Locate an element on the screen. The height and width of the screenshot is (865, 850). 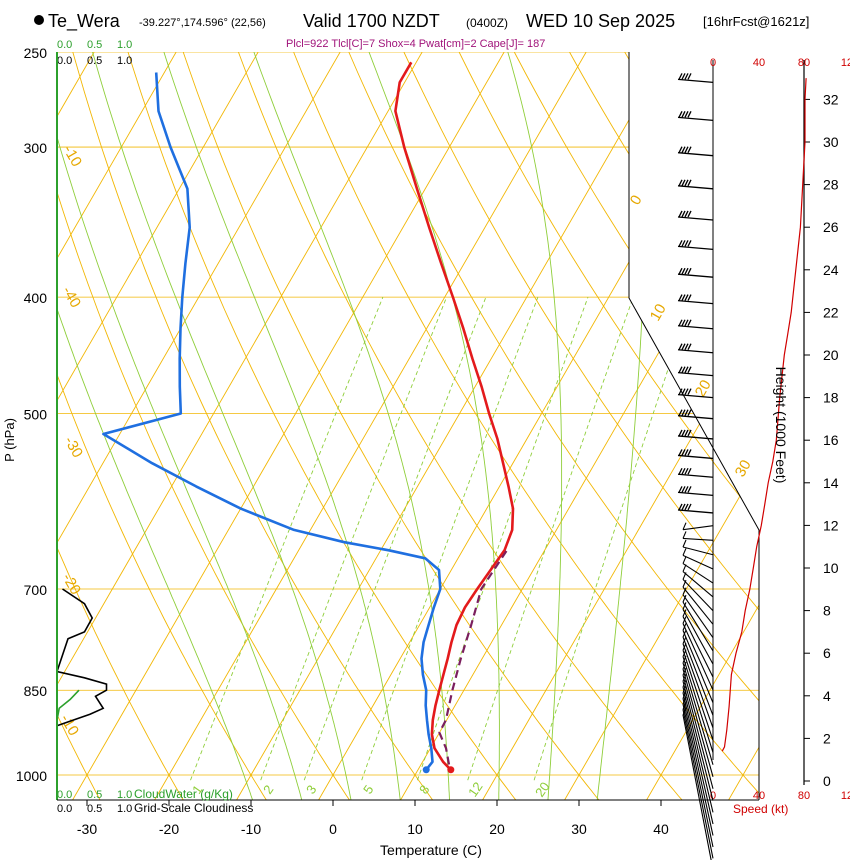
cloudiness-tick-bottom: 0.0 is located at coordinates (64, 809).